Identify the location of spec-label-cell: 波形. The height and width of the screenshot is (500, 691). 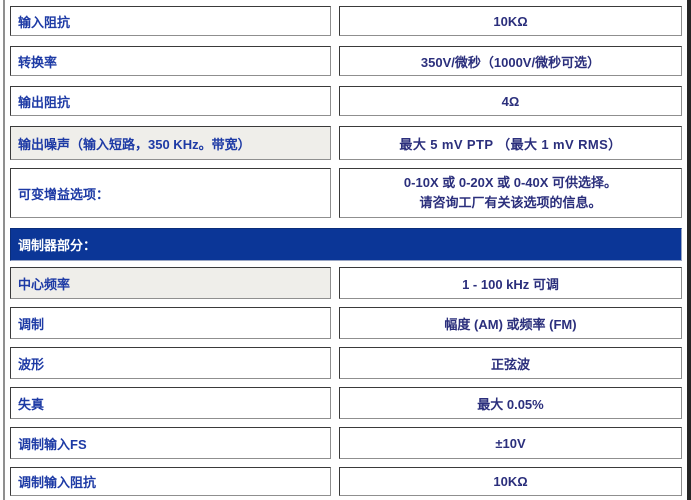
(170, 363).